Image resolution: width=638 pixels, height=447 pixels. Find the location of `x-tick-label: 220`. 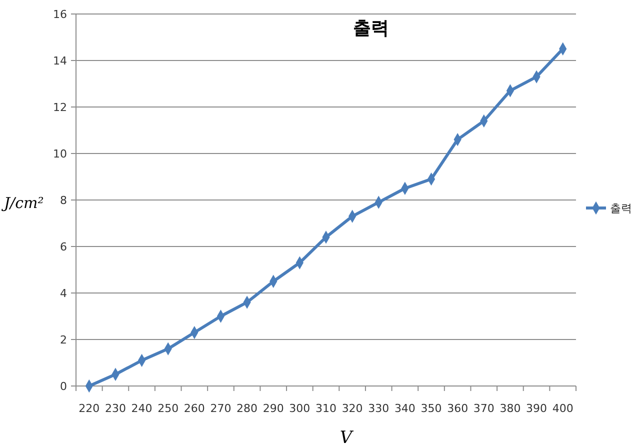

x-tick-label: 220 is located at coordinates (89, 408).